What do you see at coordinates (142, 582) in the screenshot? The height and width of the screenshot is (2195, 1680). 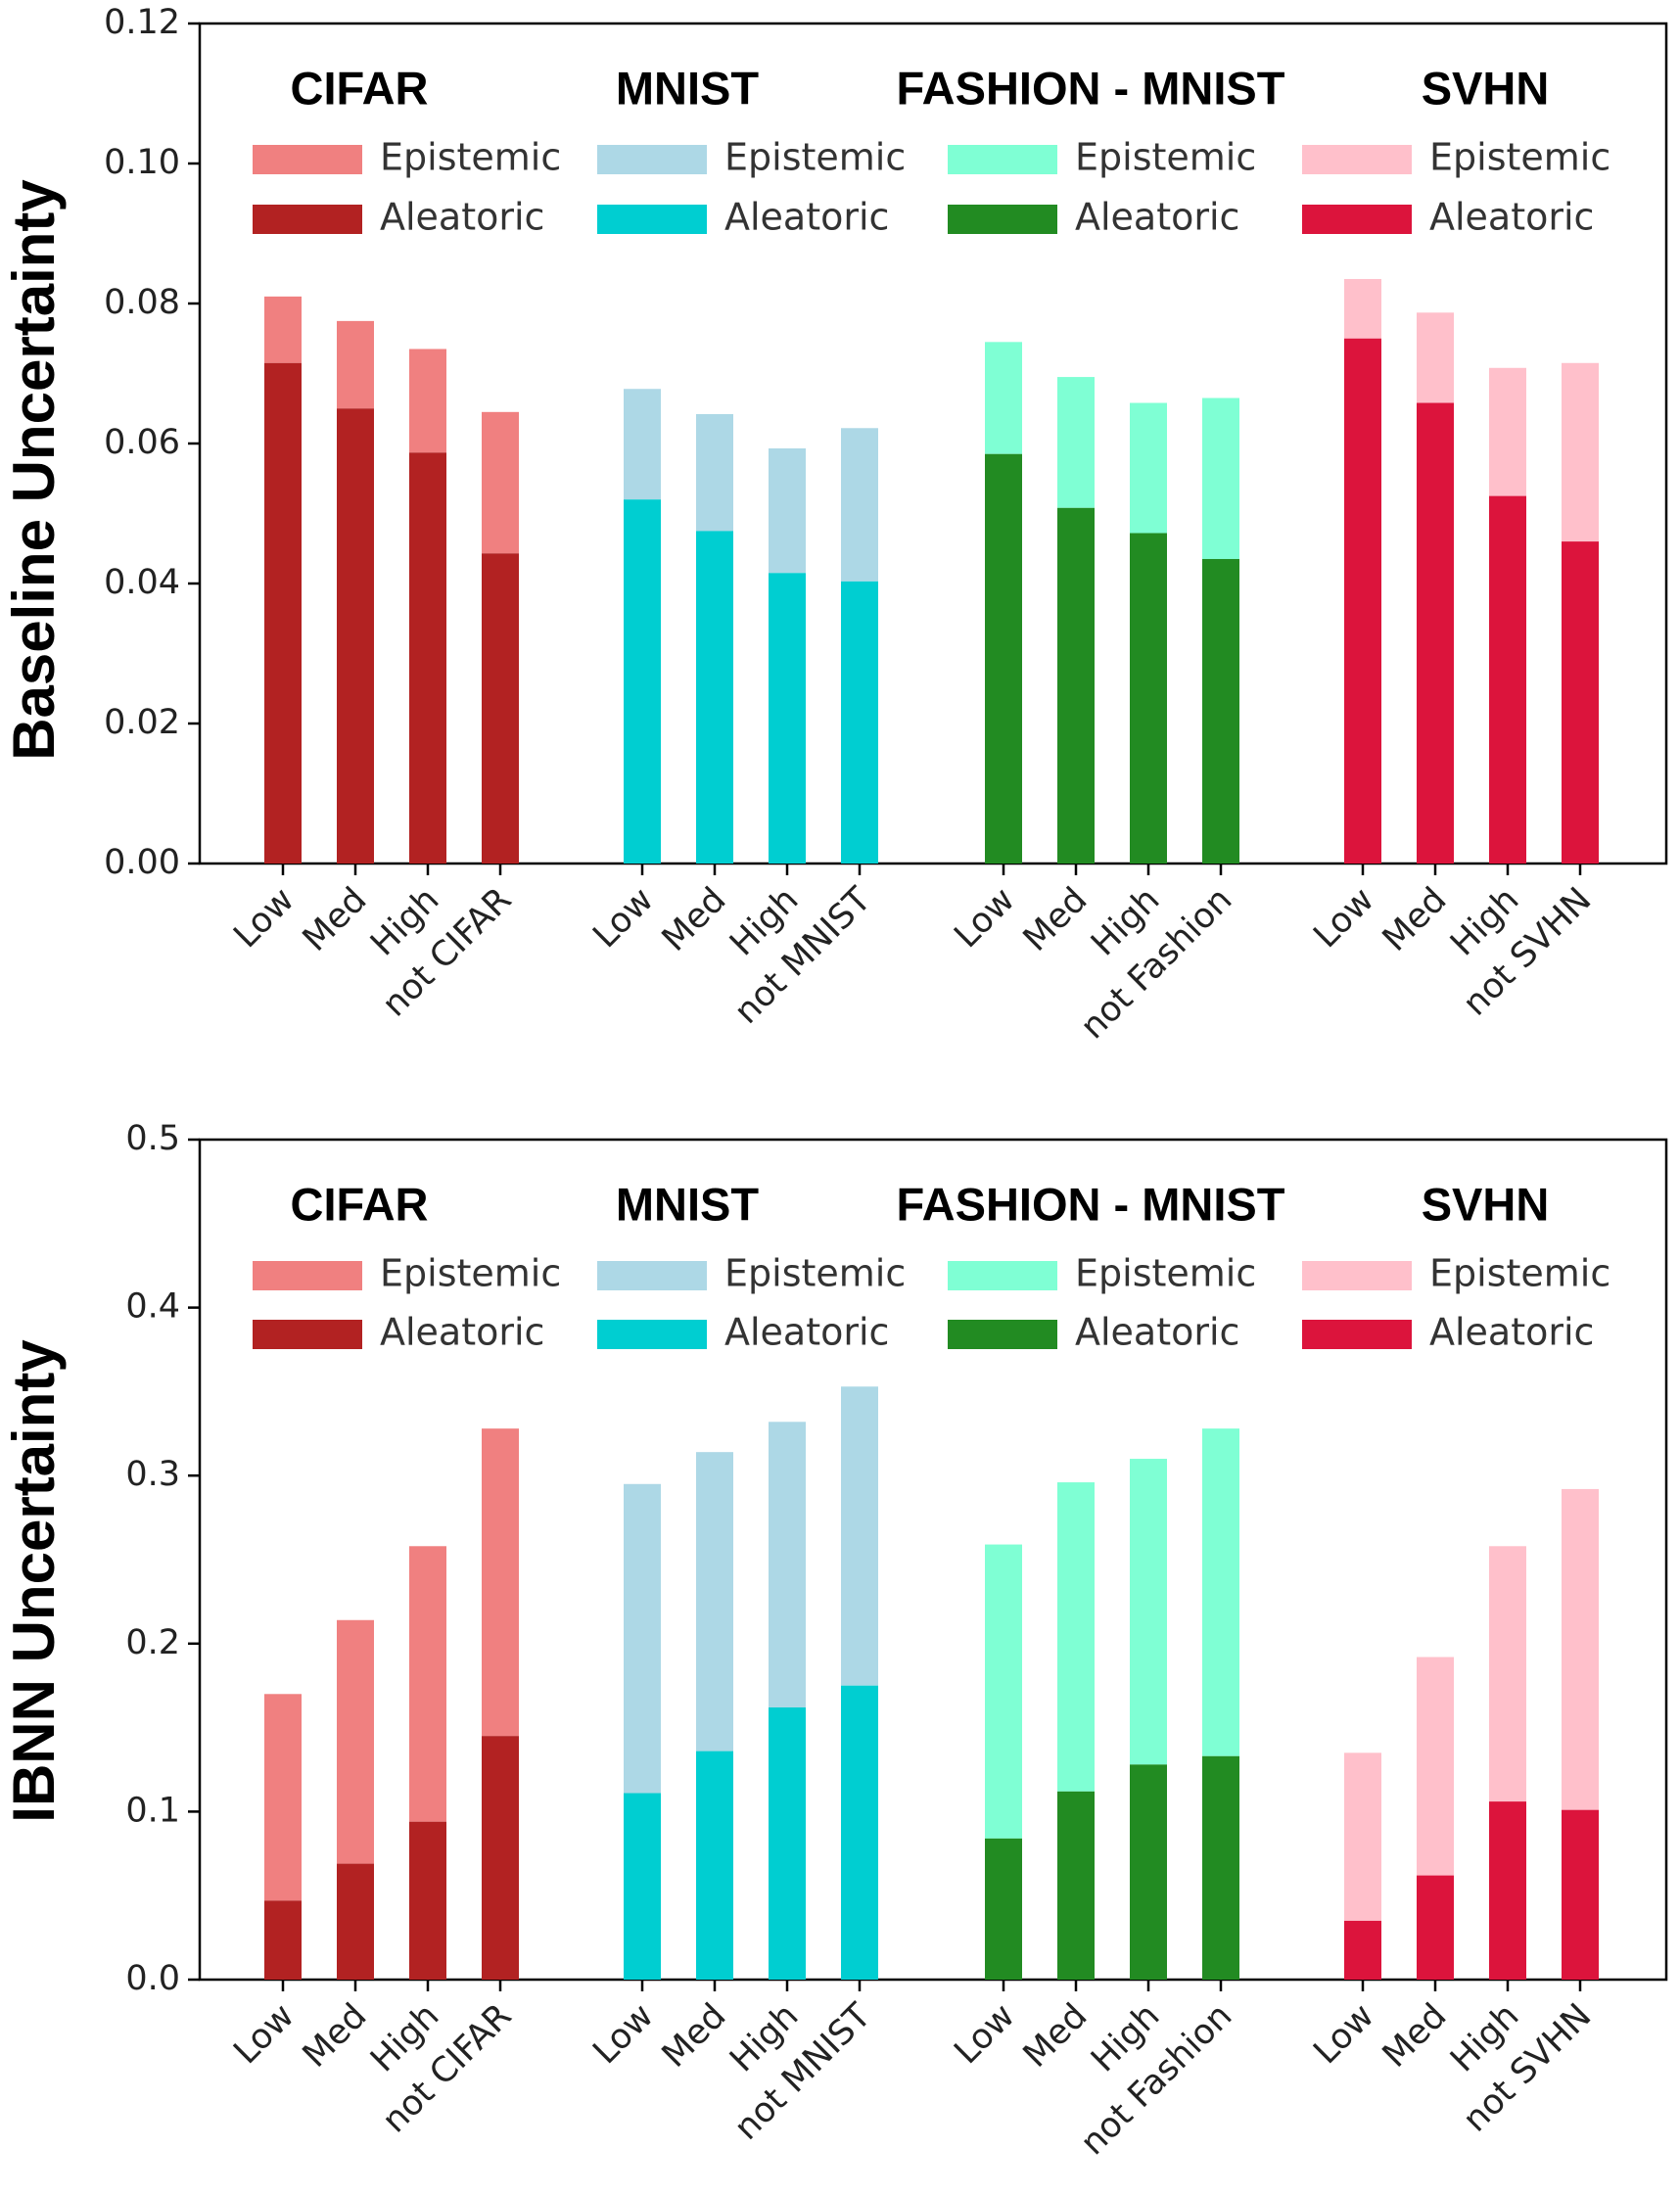 I see `y-tick-label: 0.04` at bounding box center [142, 582].